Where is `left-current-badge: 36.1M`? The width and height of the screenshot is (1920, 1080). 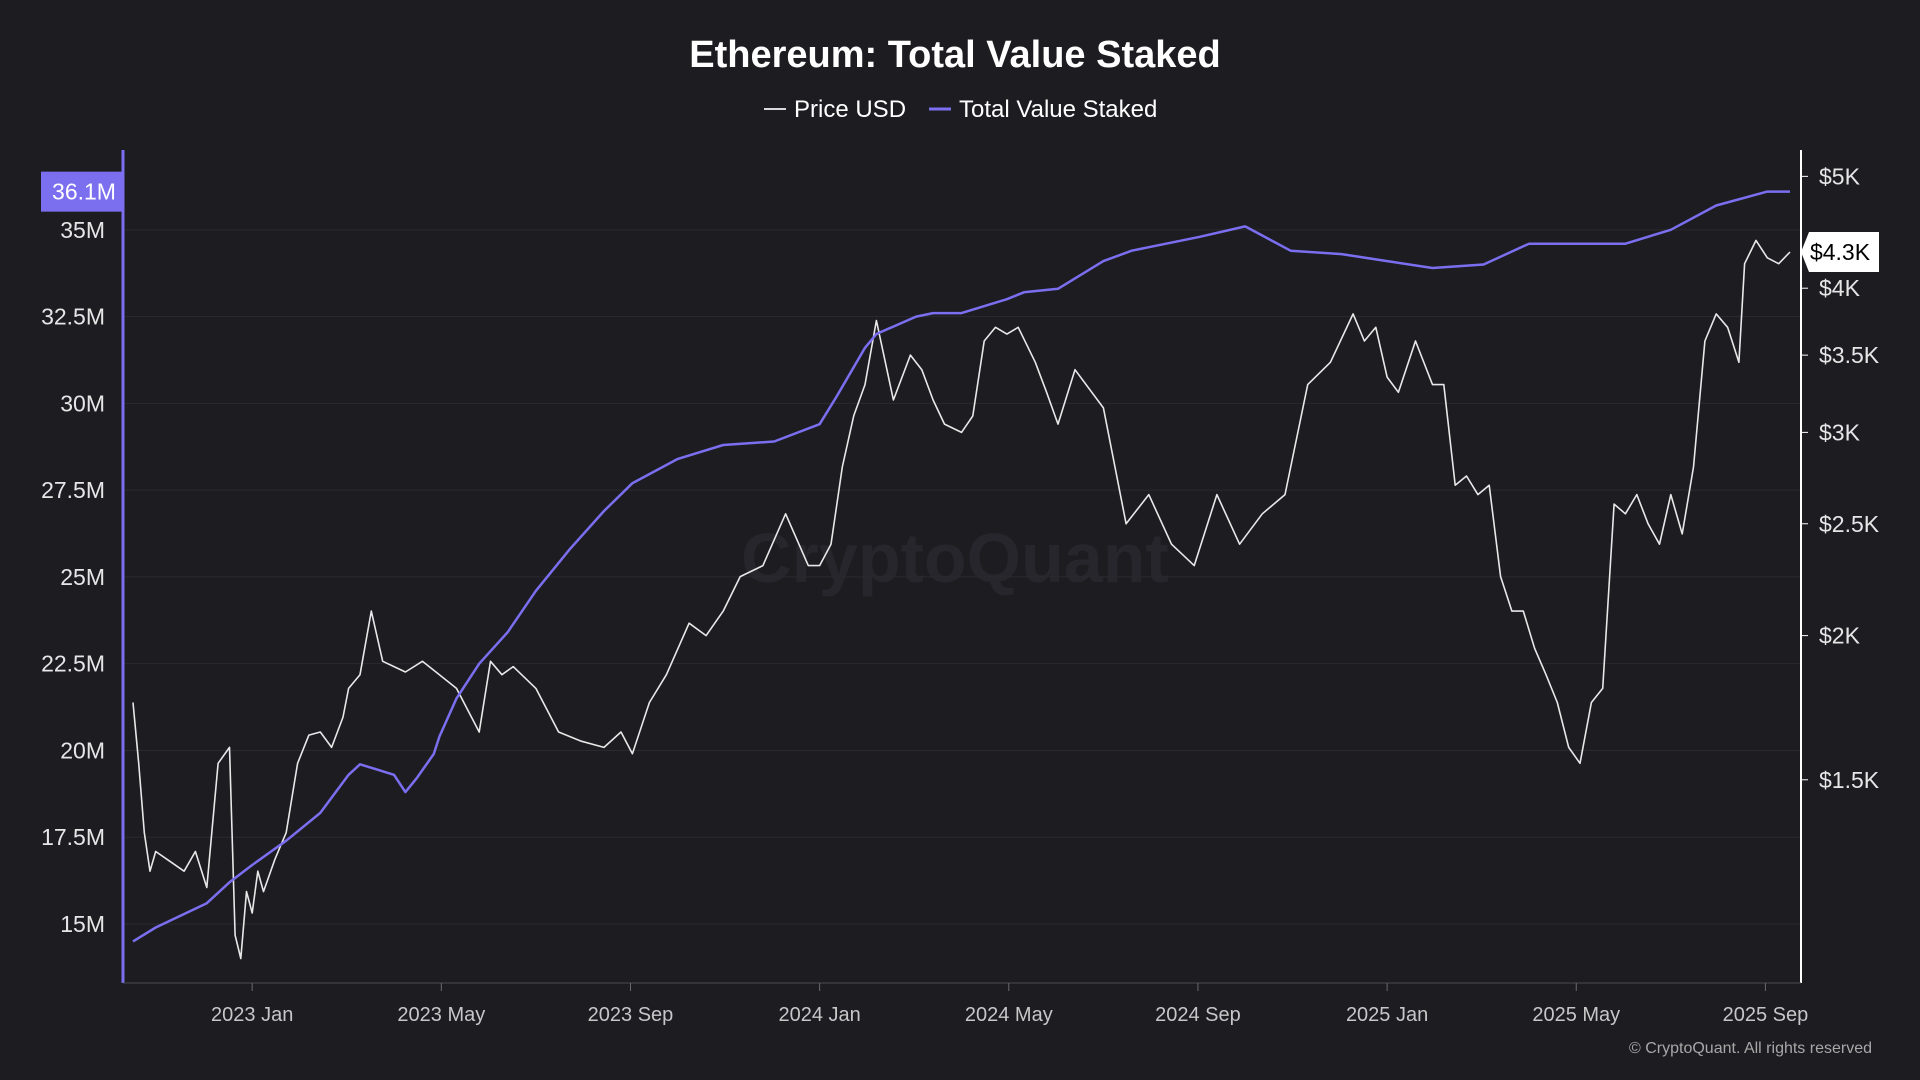
left-current-badge: 36.1M is located at coordinates (82, 191).